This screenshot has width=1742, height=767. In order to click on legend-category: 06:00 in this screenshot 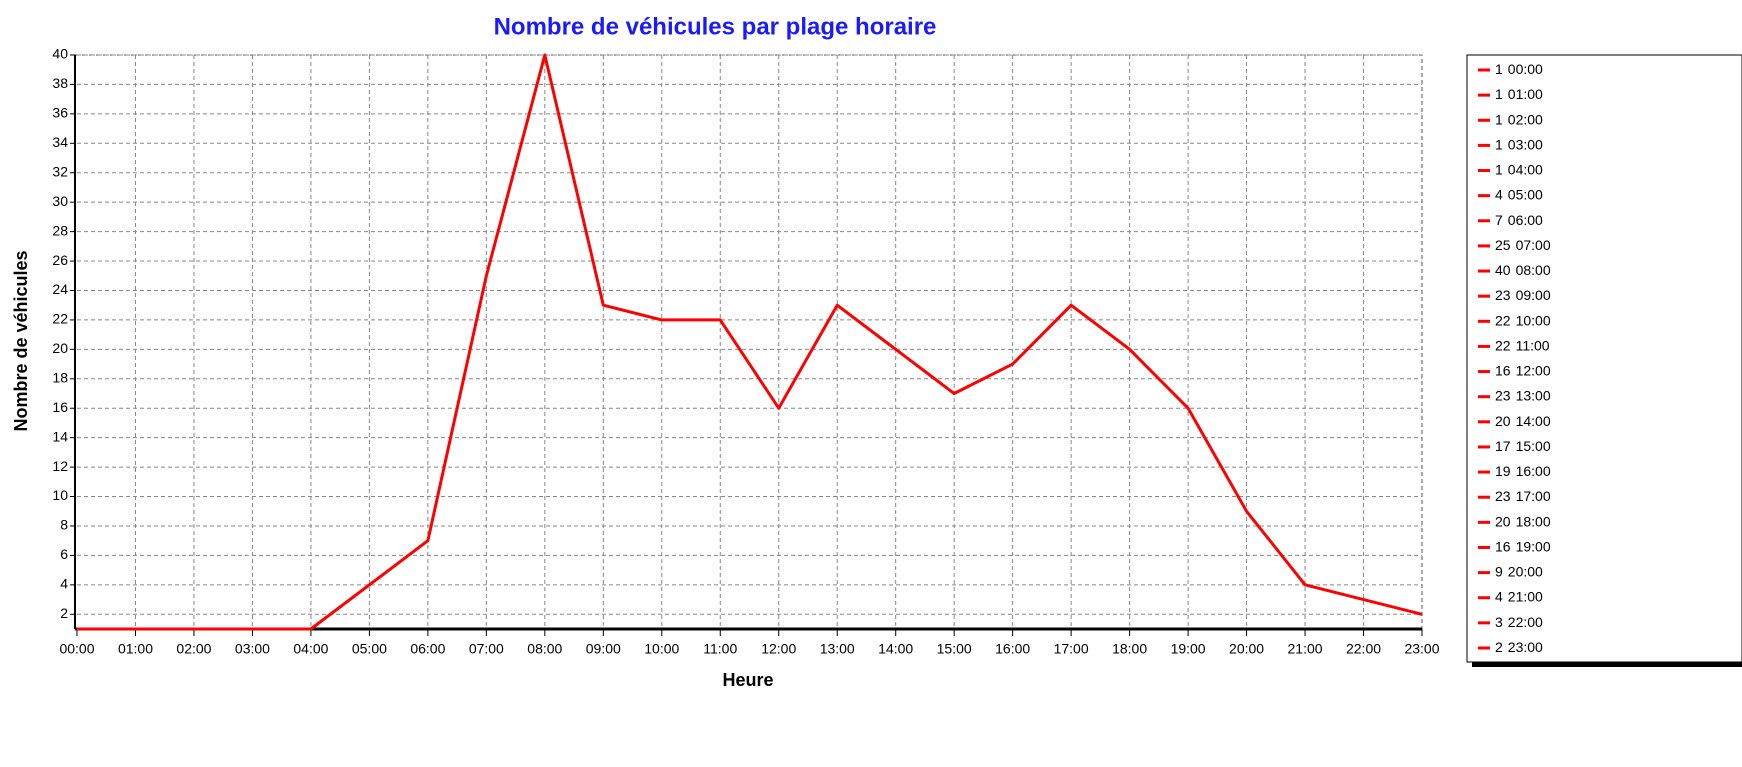, I will do `click(1525, 219)`.